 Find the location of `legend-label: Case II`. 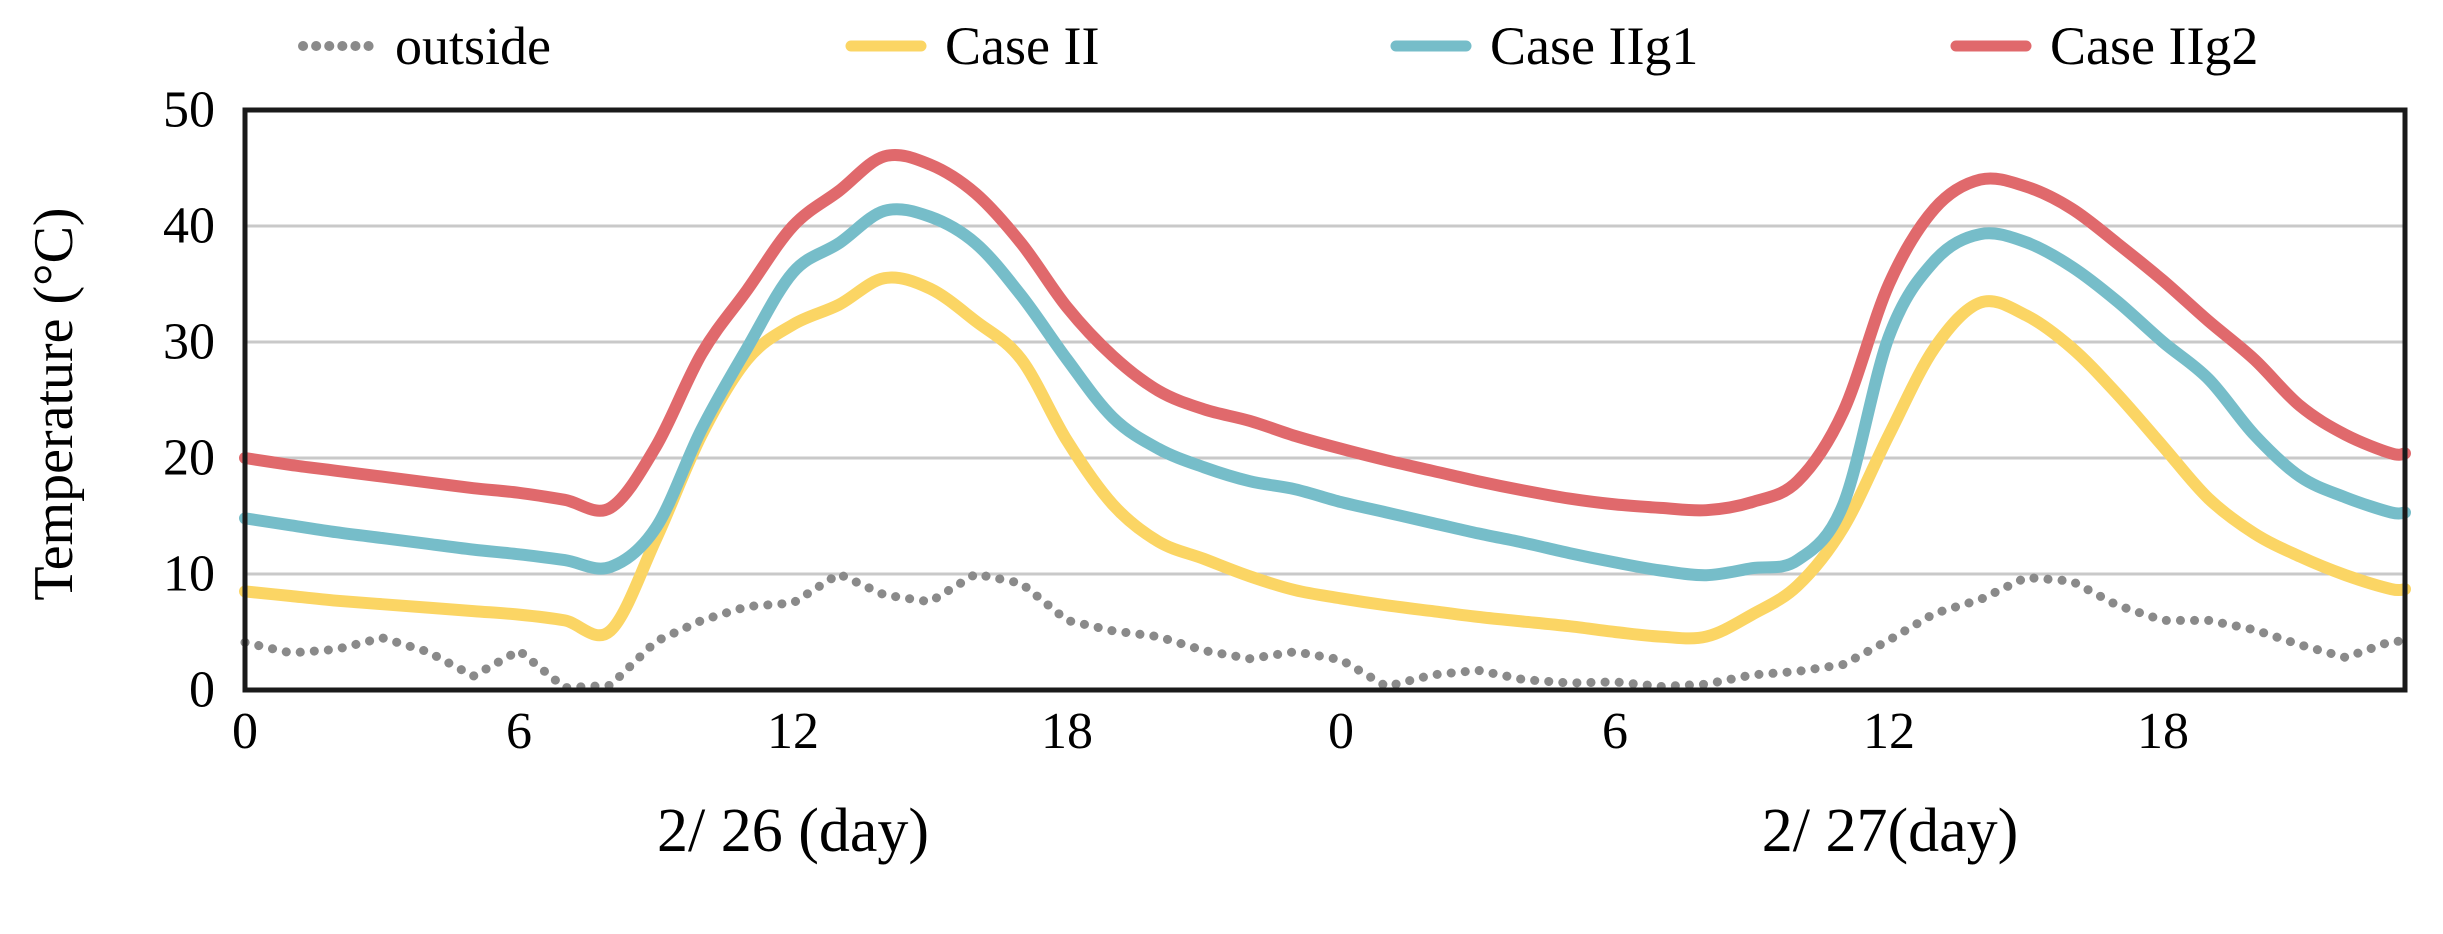

legend-label: Case II is located at coordinates (1022, 46).